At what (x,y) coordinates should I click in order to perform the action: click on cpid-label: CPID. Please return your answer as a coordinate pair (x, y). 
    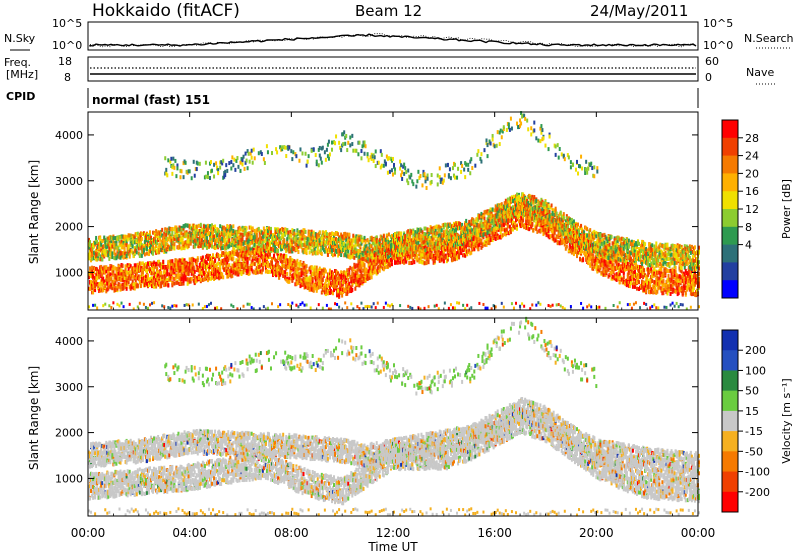
    Looking at the image, I should click on (20, 96).